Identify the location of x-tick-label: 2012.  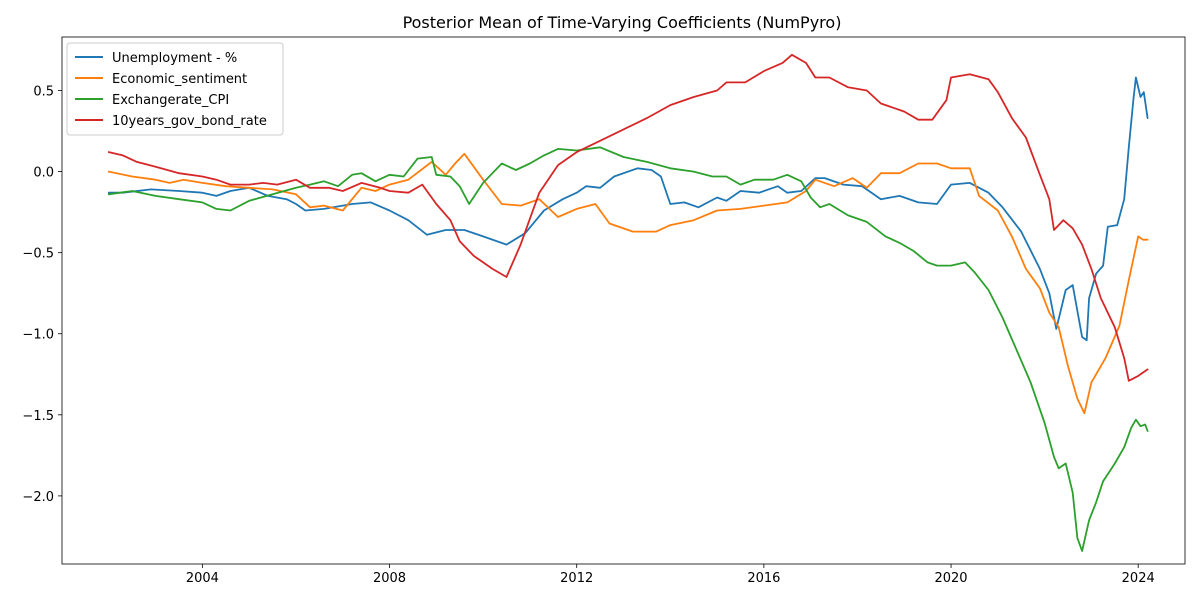
(576, 578).